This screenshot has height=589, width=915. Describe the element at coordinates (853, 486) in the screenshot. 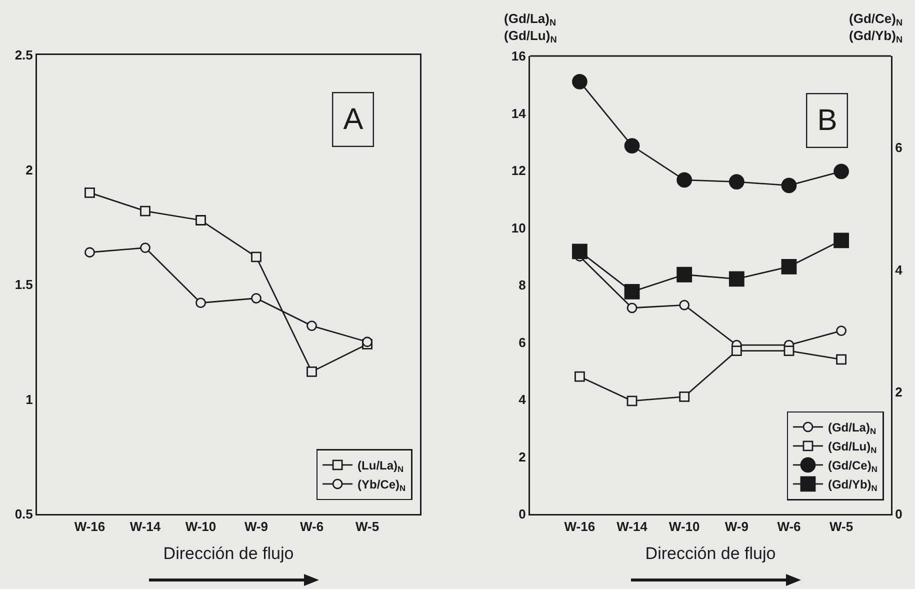

I see `legend-label: (Gd/Yb)$_{N}$` at that location.